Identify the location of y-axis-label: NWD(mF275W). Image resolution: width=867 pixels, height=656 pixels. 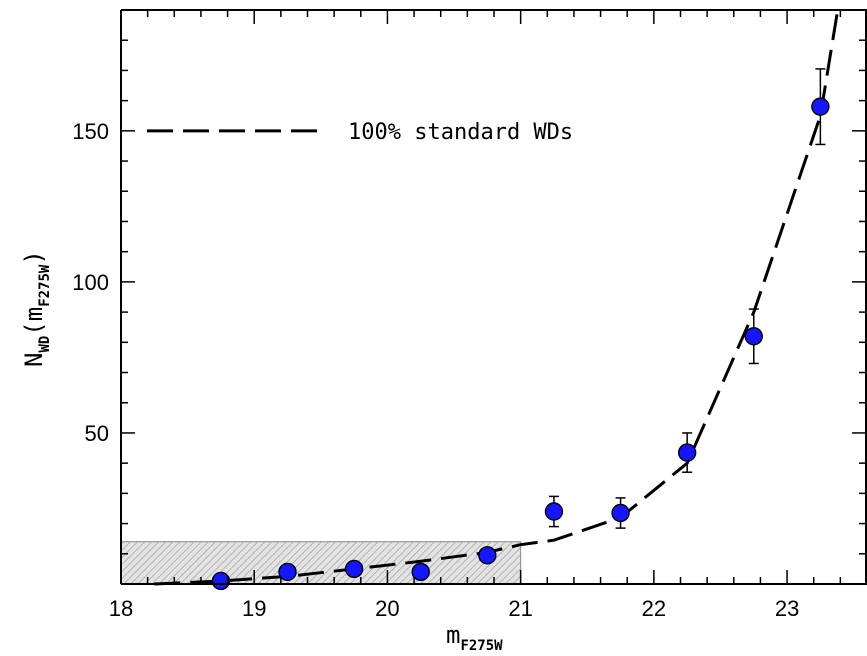
(36, 308).